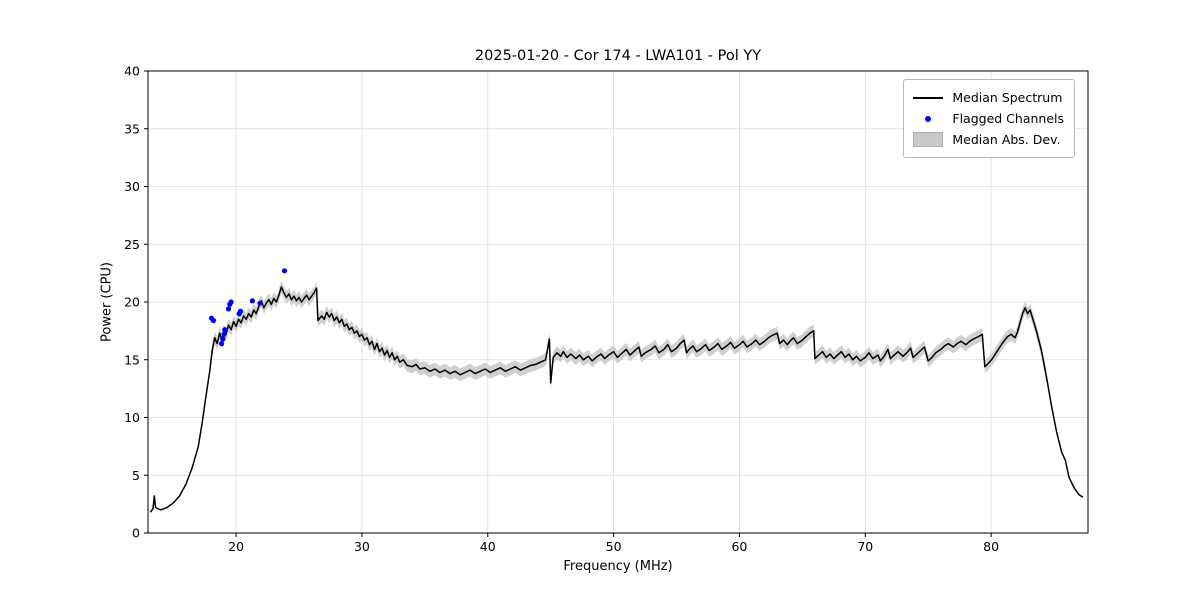 The height and width of the screenshot is (600, 1200). Describe the element at coordinates (132, 71) in the screenshot. I see `y-tick-label: 40` at that location.